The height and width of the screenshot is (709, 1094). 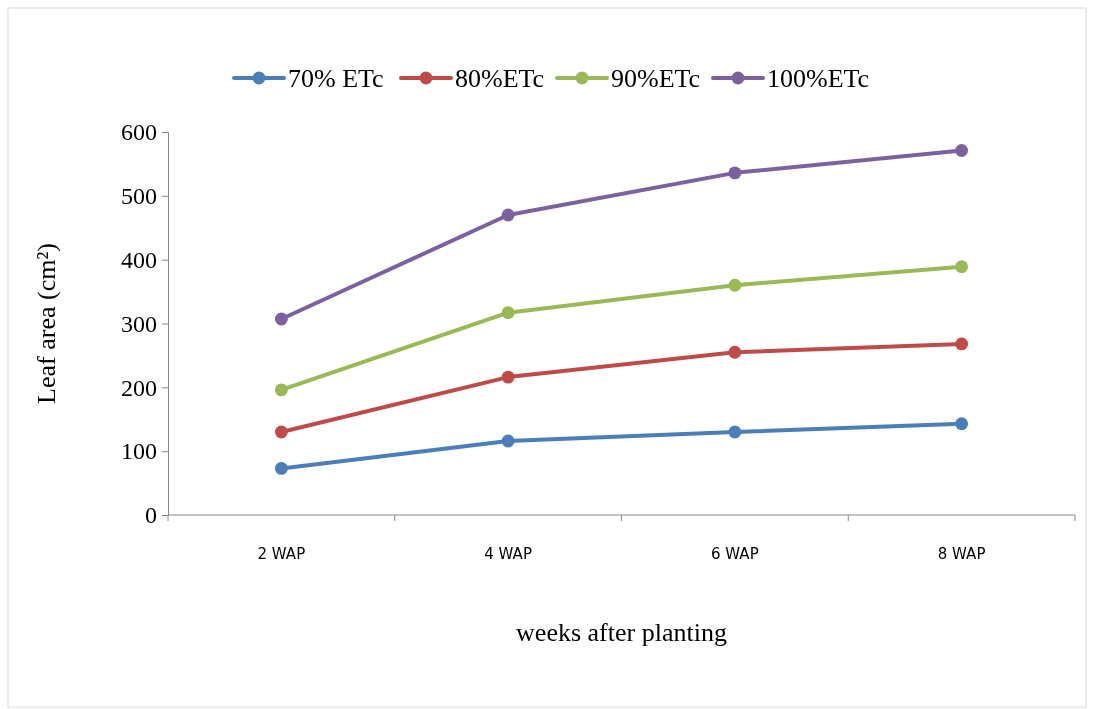 What do you see at coordinates (139, 196) in the screenshot?
I see `y-tick-label: 500` at bounding box center [139, 196].